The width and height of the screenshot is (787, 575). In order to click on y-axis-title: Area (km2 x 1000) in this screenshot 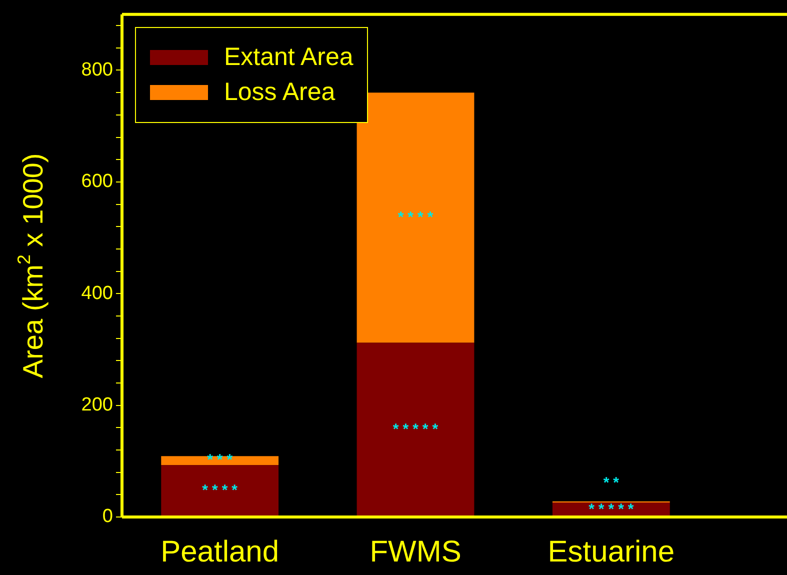, I will do `click(31, 265)`.